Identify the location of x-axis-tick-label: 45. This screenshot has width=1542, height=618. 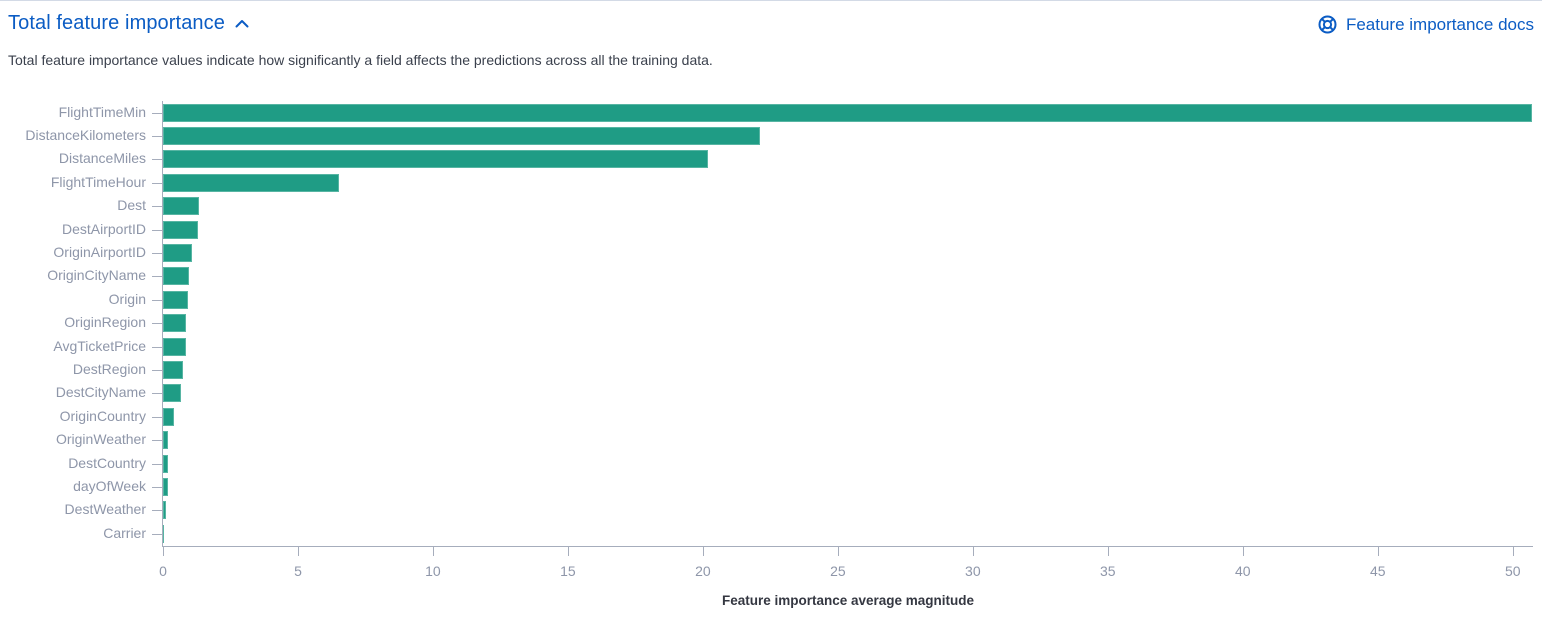
(1377, 570).